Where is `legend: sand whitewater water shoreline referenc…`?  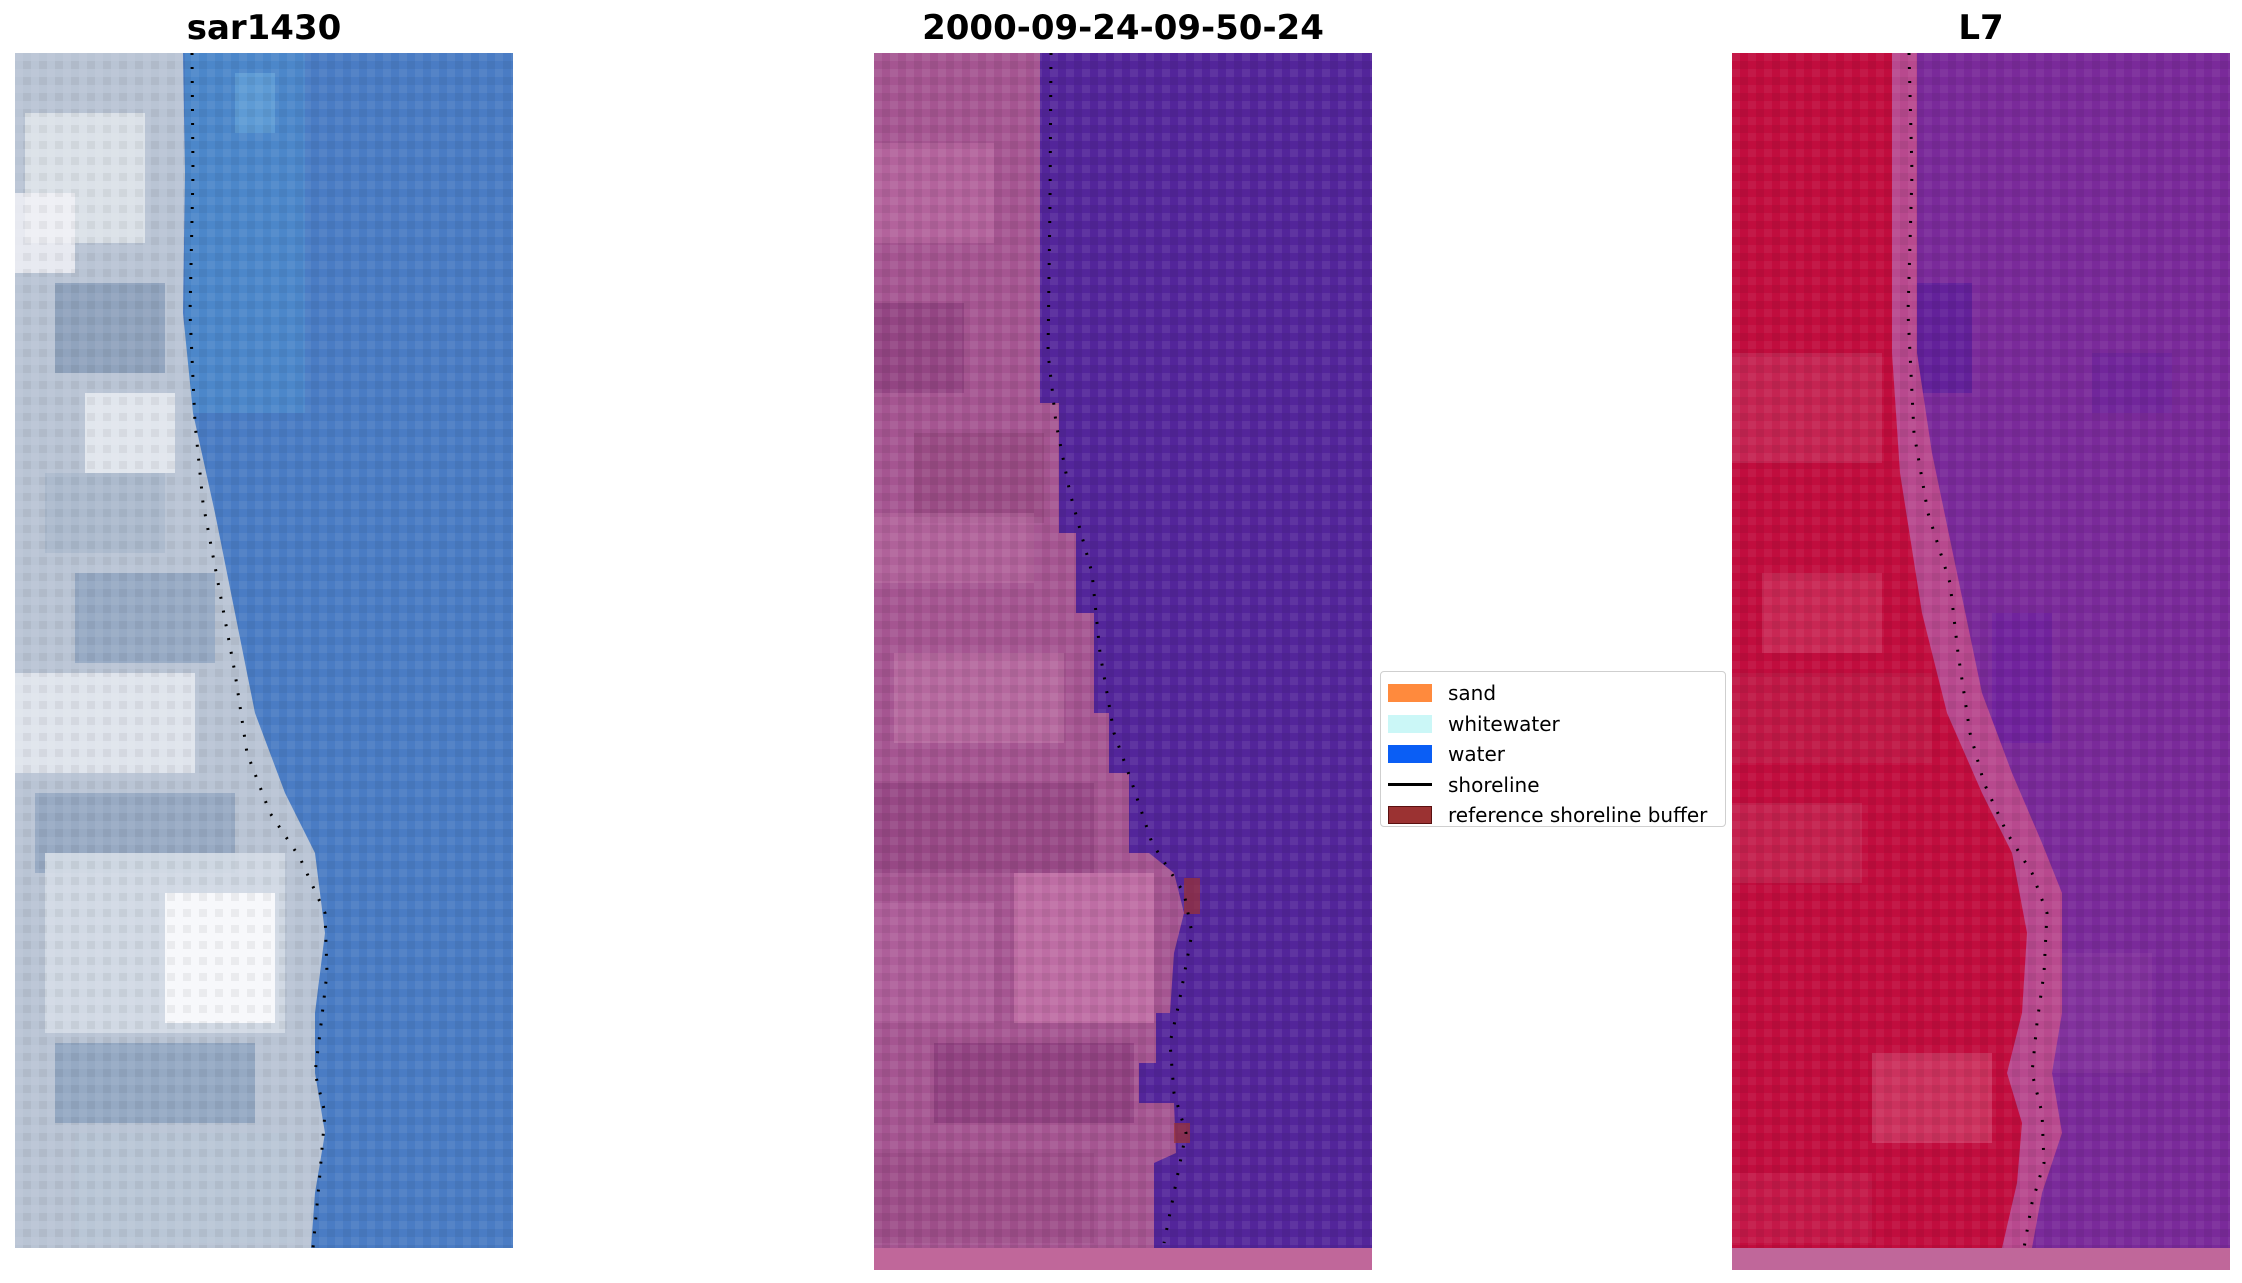
legend: sand whitewater water shoreline referenc… is located at coordinates (1553, 749).